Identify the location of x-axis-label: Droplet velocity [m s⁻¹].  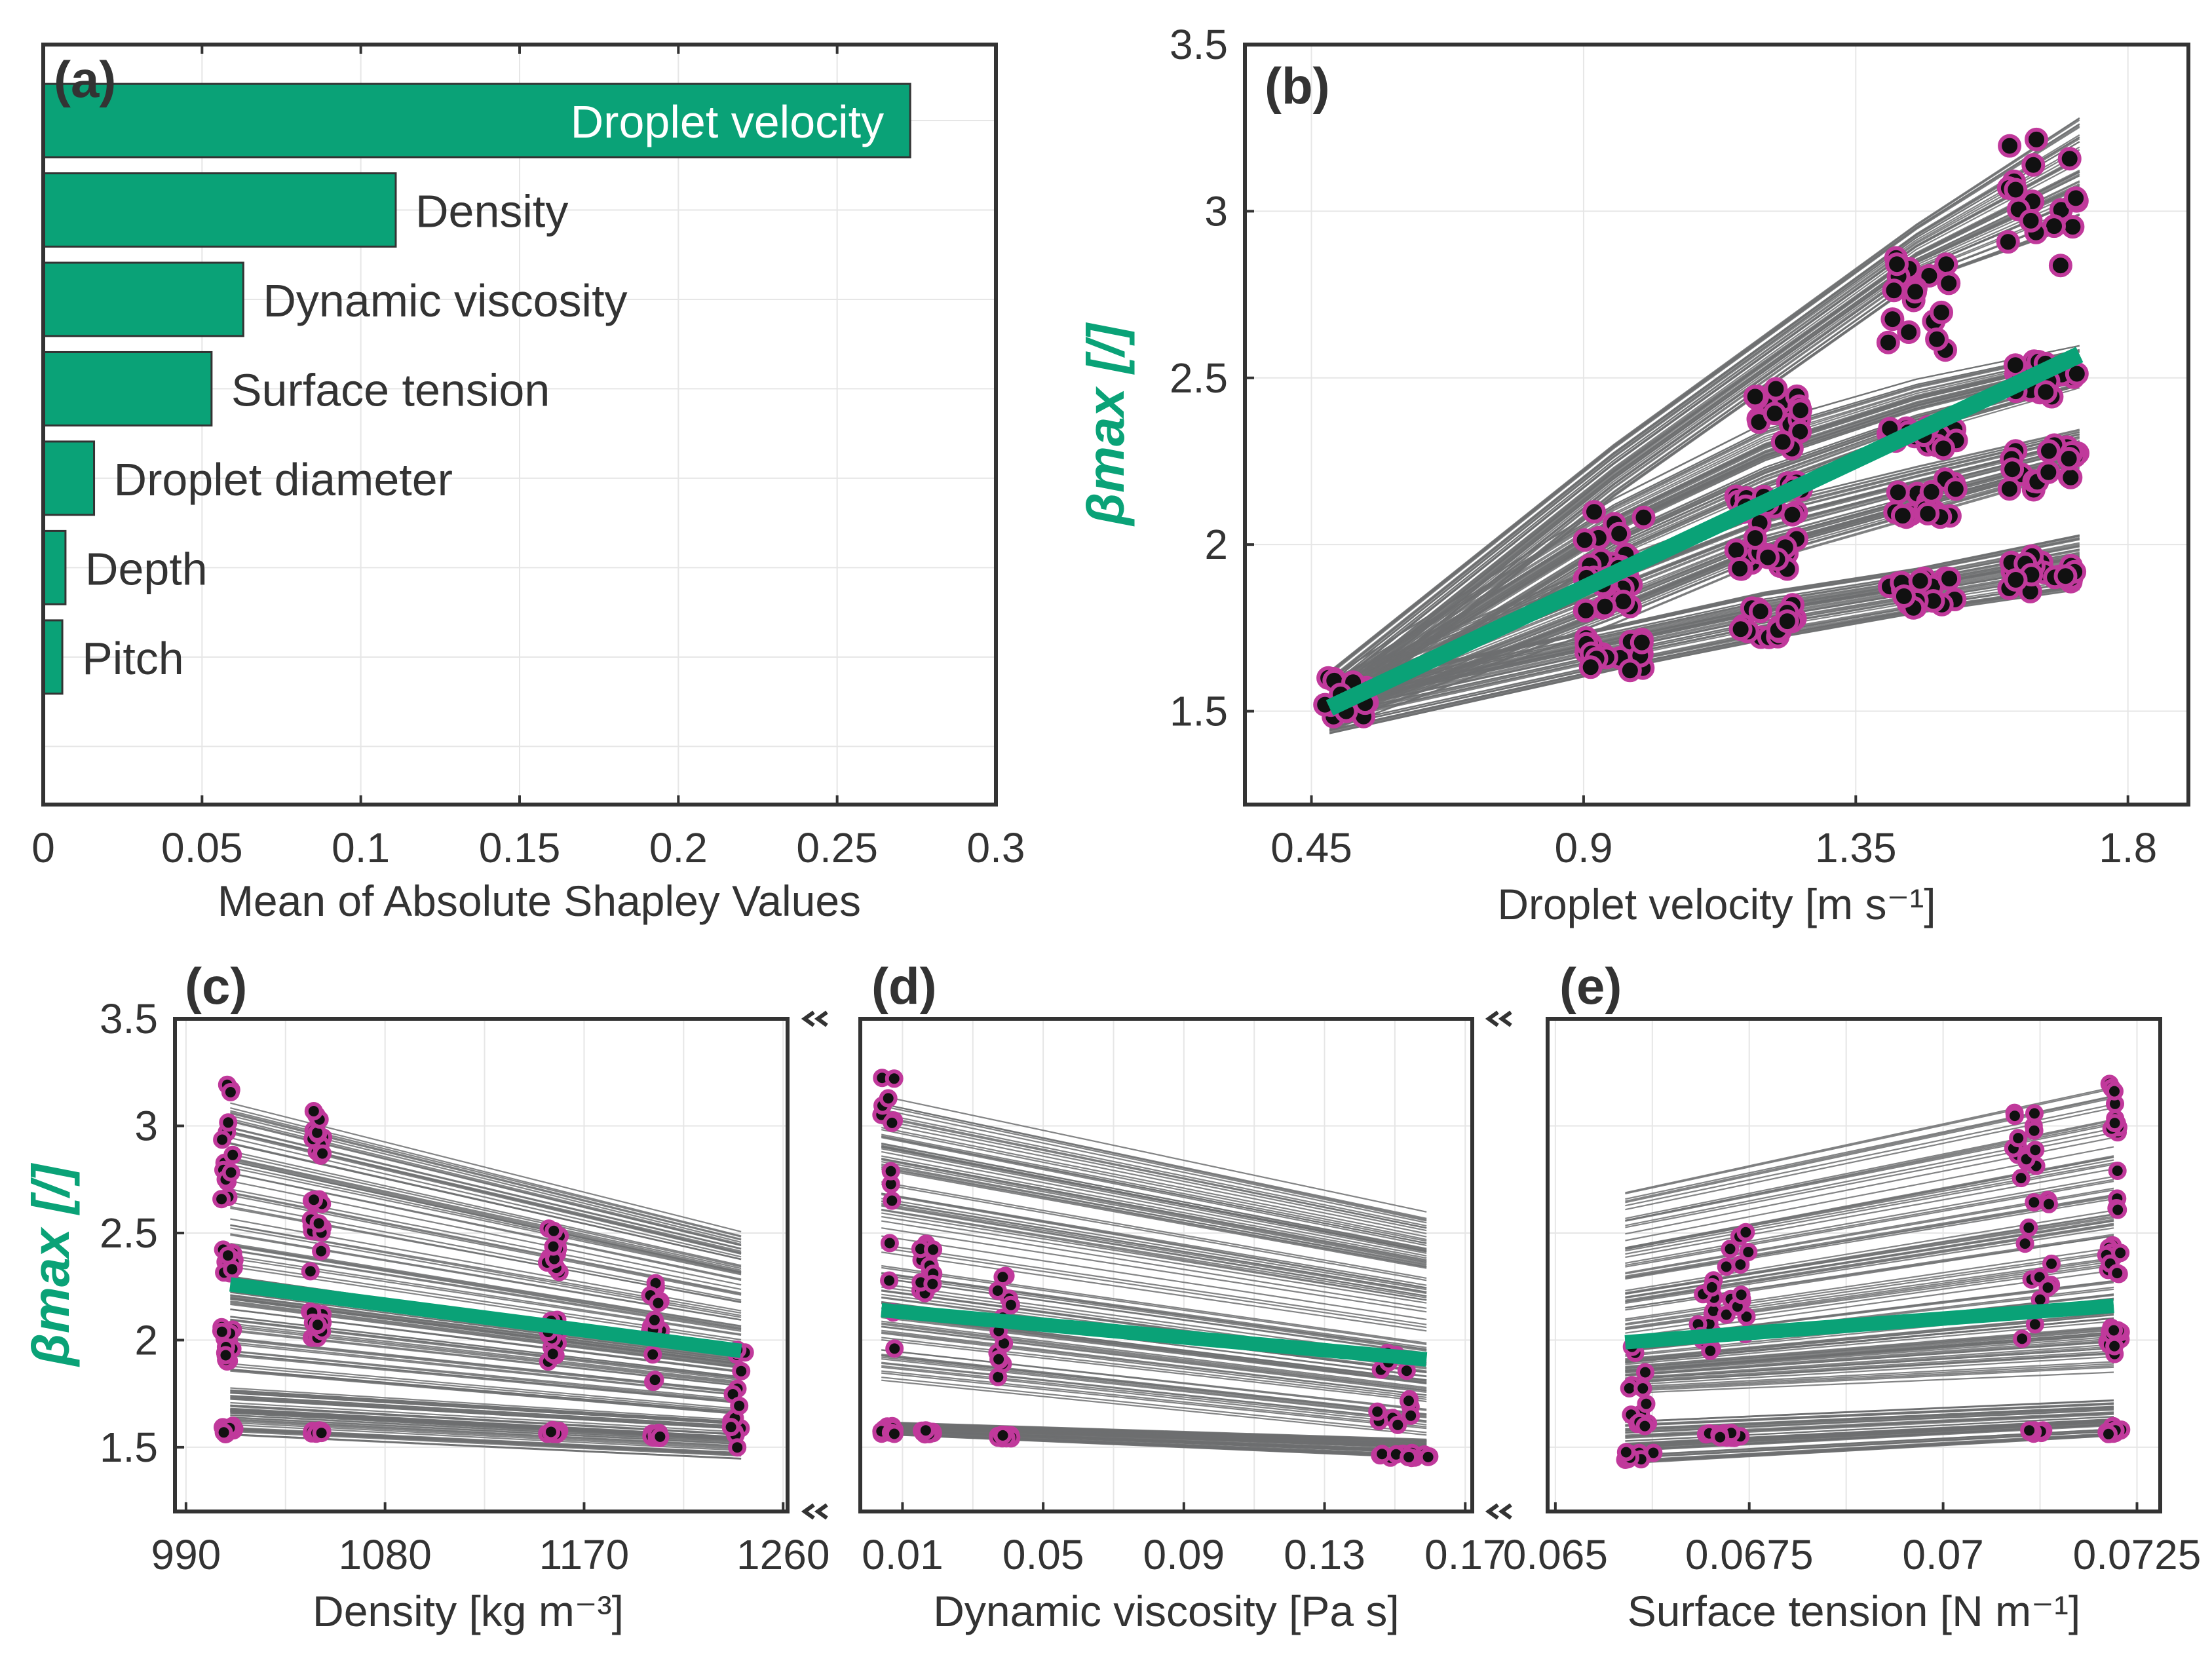
(1716, 904).